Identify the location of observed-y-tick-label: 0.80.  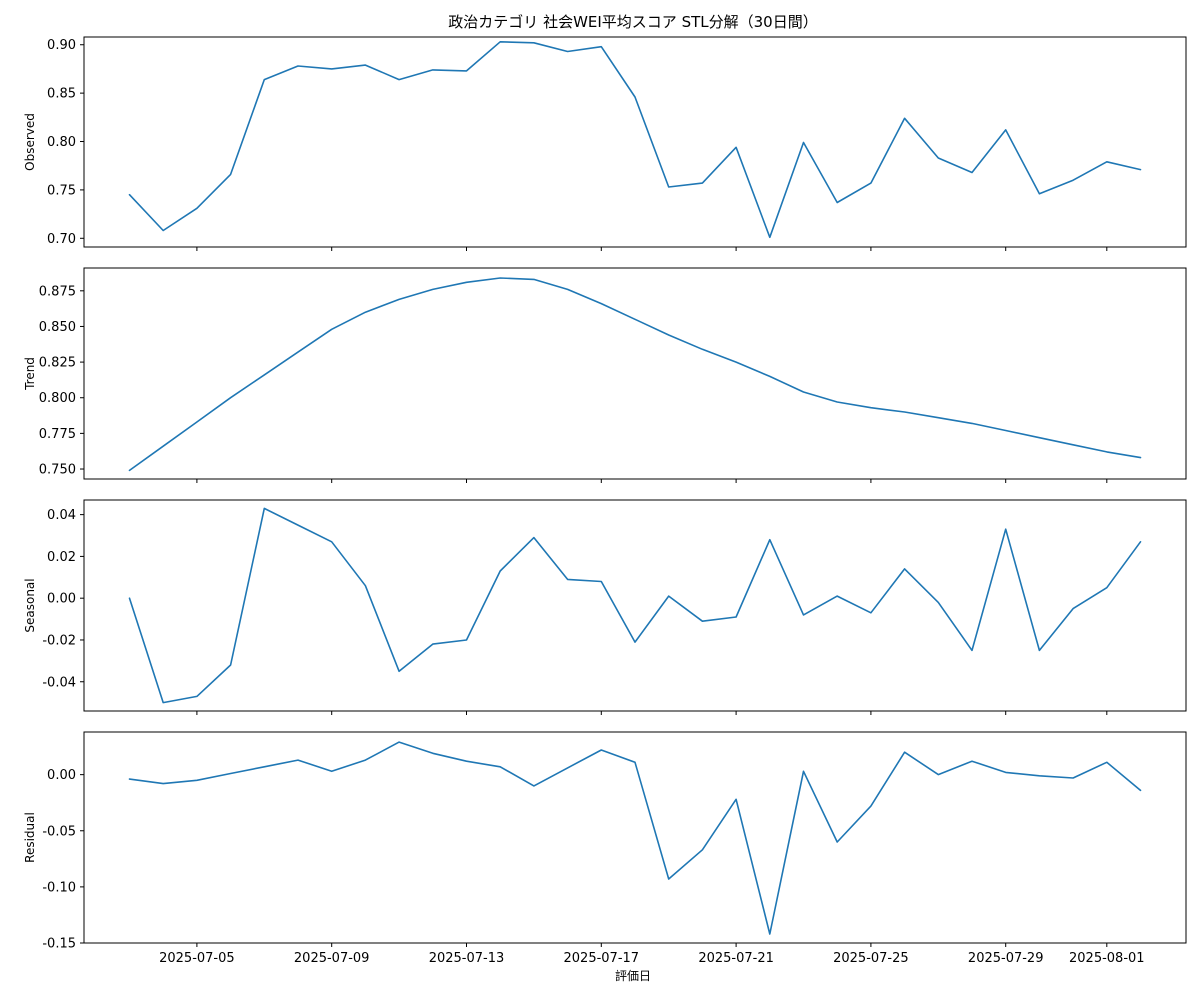
(61, 142).